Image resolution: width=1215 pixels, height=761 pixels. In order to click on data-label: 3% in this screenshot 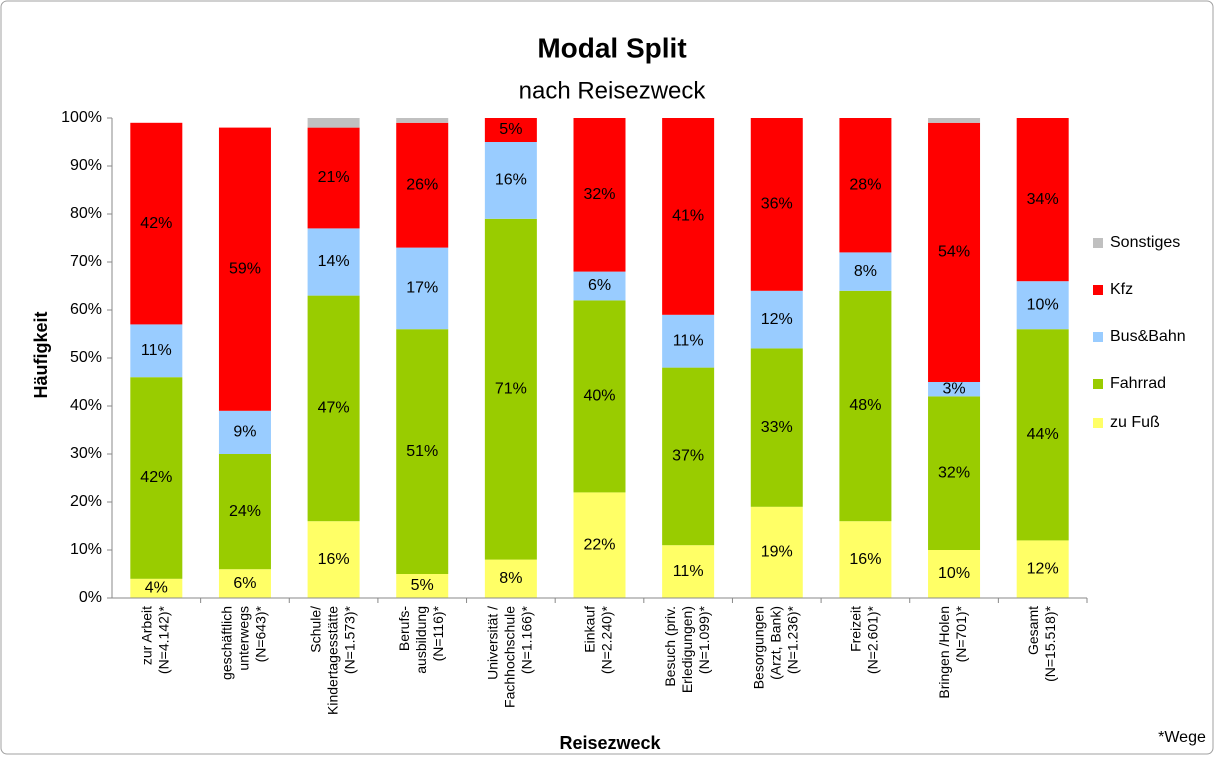, I will do `click(953, 388)`.